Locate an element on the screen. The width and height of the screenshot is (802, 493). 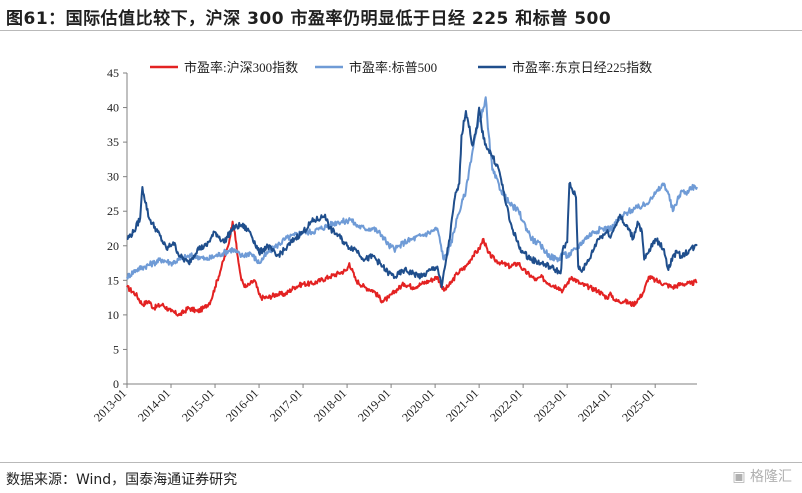
legend-label-3: 市盈率:东京日经225指数 is located at coordinates (582, 67).